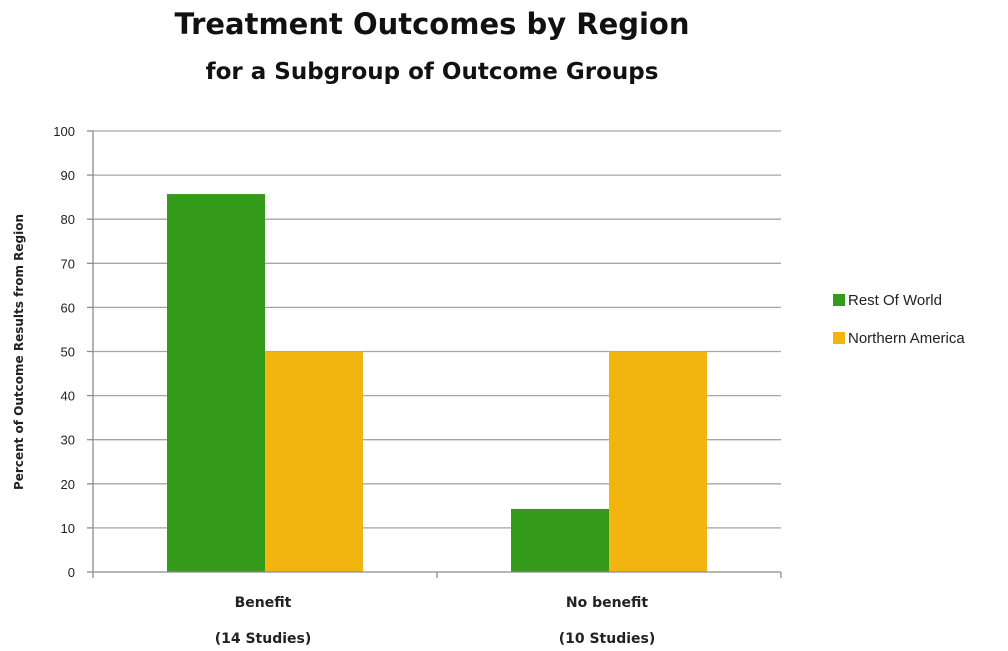 This screenshot has height=651, width=1008. Describe the element at coordinates (64, 131) in the screenshot. I see `y-tick-label: 100` at that location.